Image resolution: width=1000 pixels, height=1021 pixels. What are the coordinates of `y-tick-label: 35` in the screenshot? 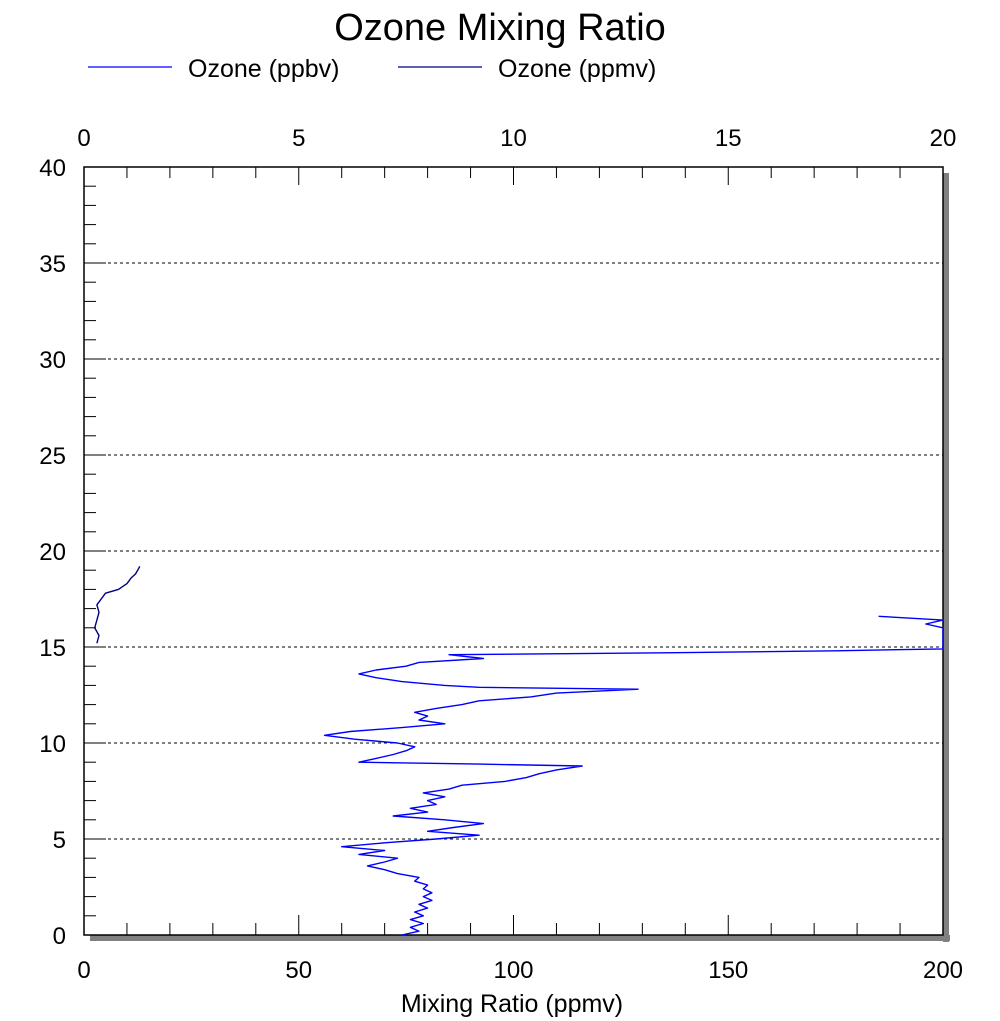 It's located at (52, 264).